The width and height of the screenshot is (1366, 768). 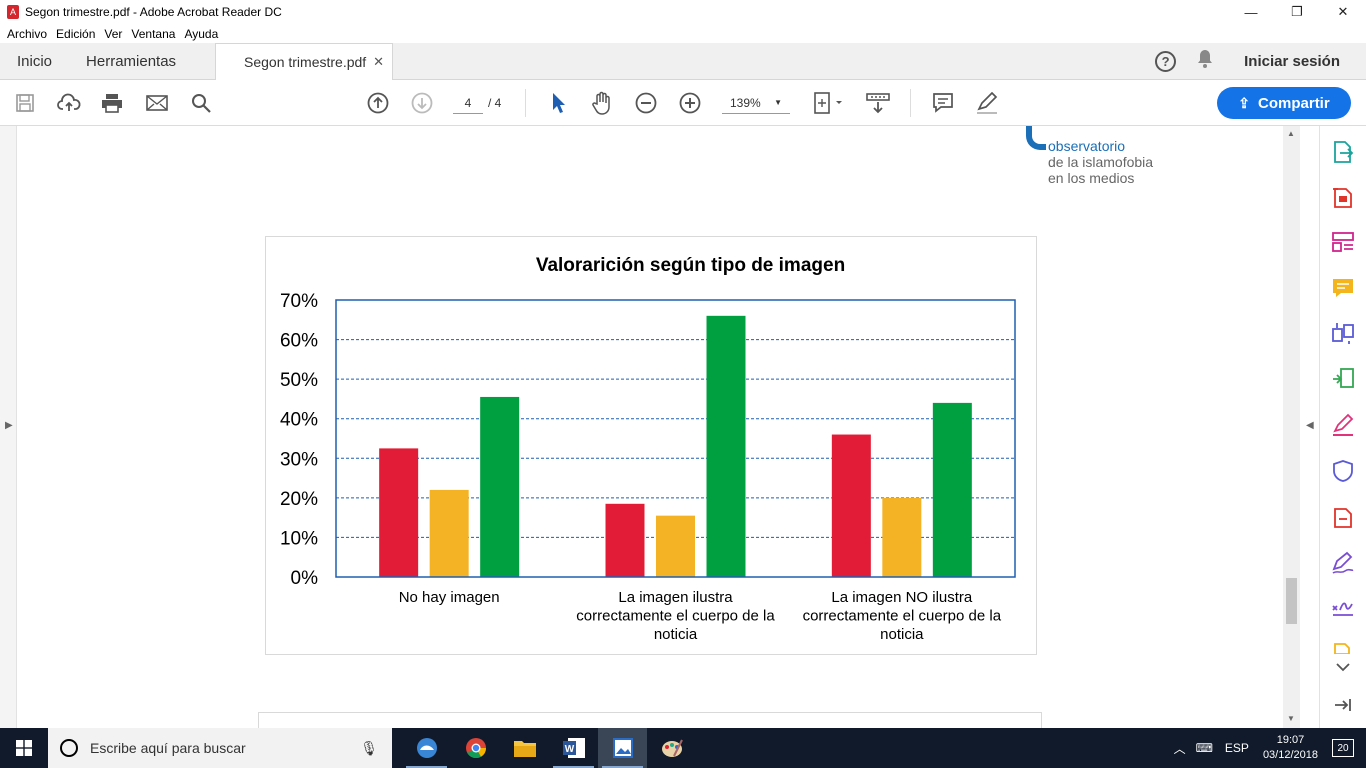 I want to click on certificate-sign-icon, so click(x=1343, y=608).